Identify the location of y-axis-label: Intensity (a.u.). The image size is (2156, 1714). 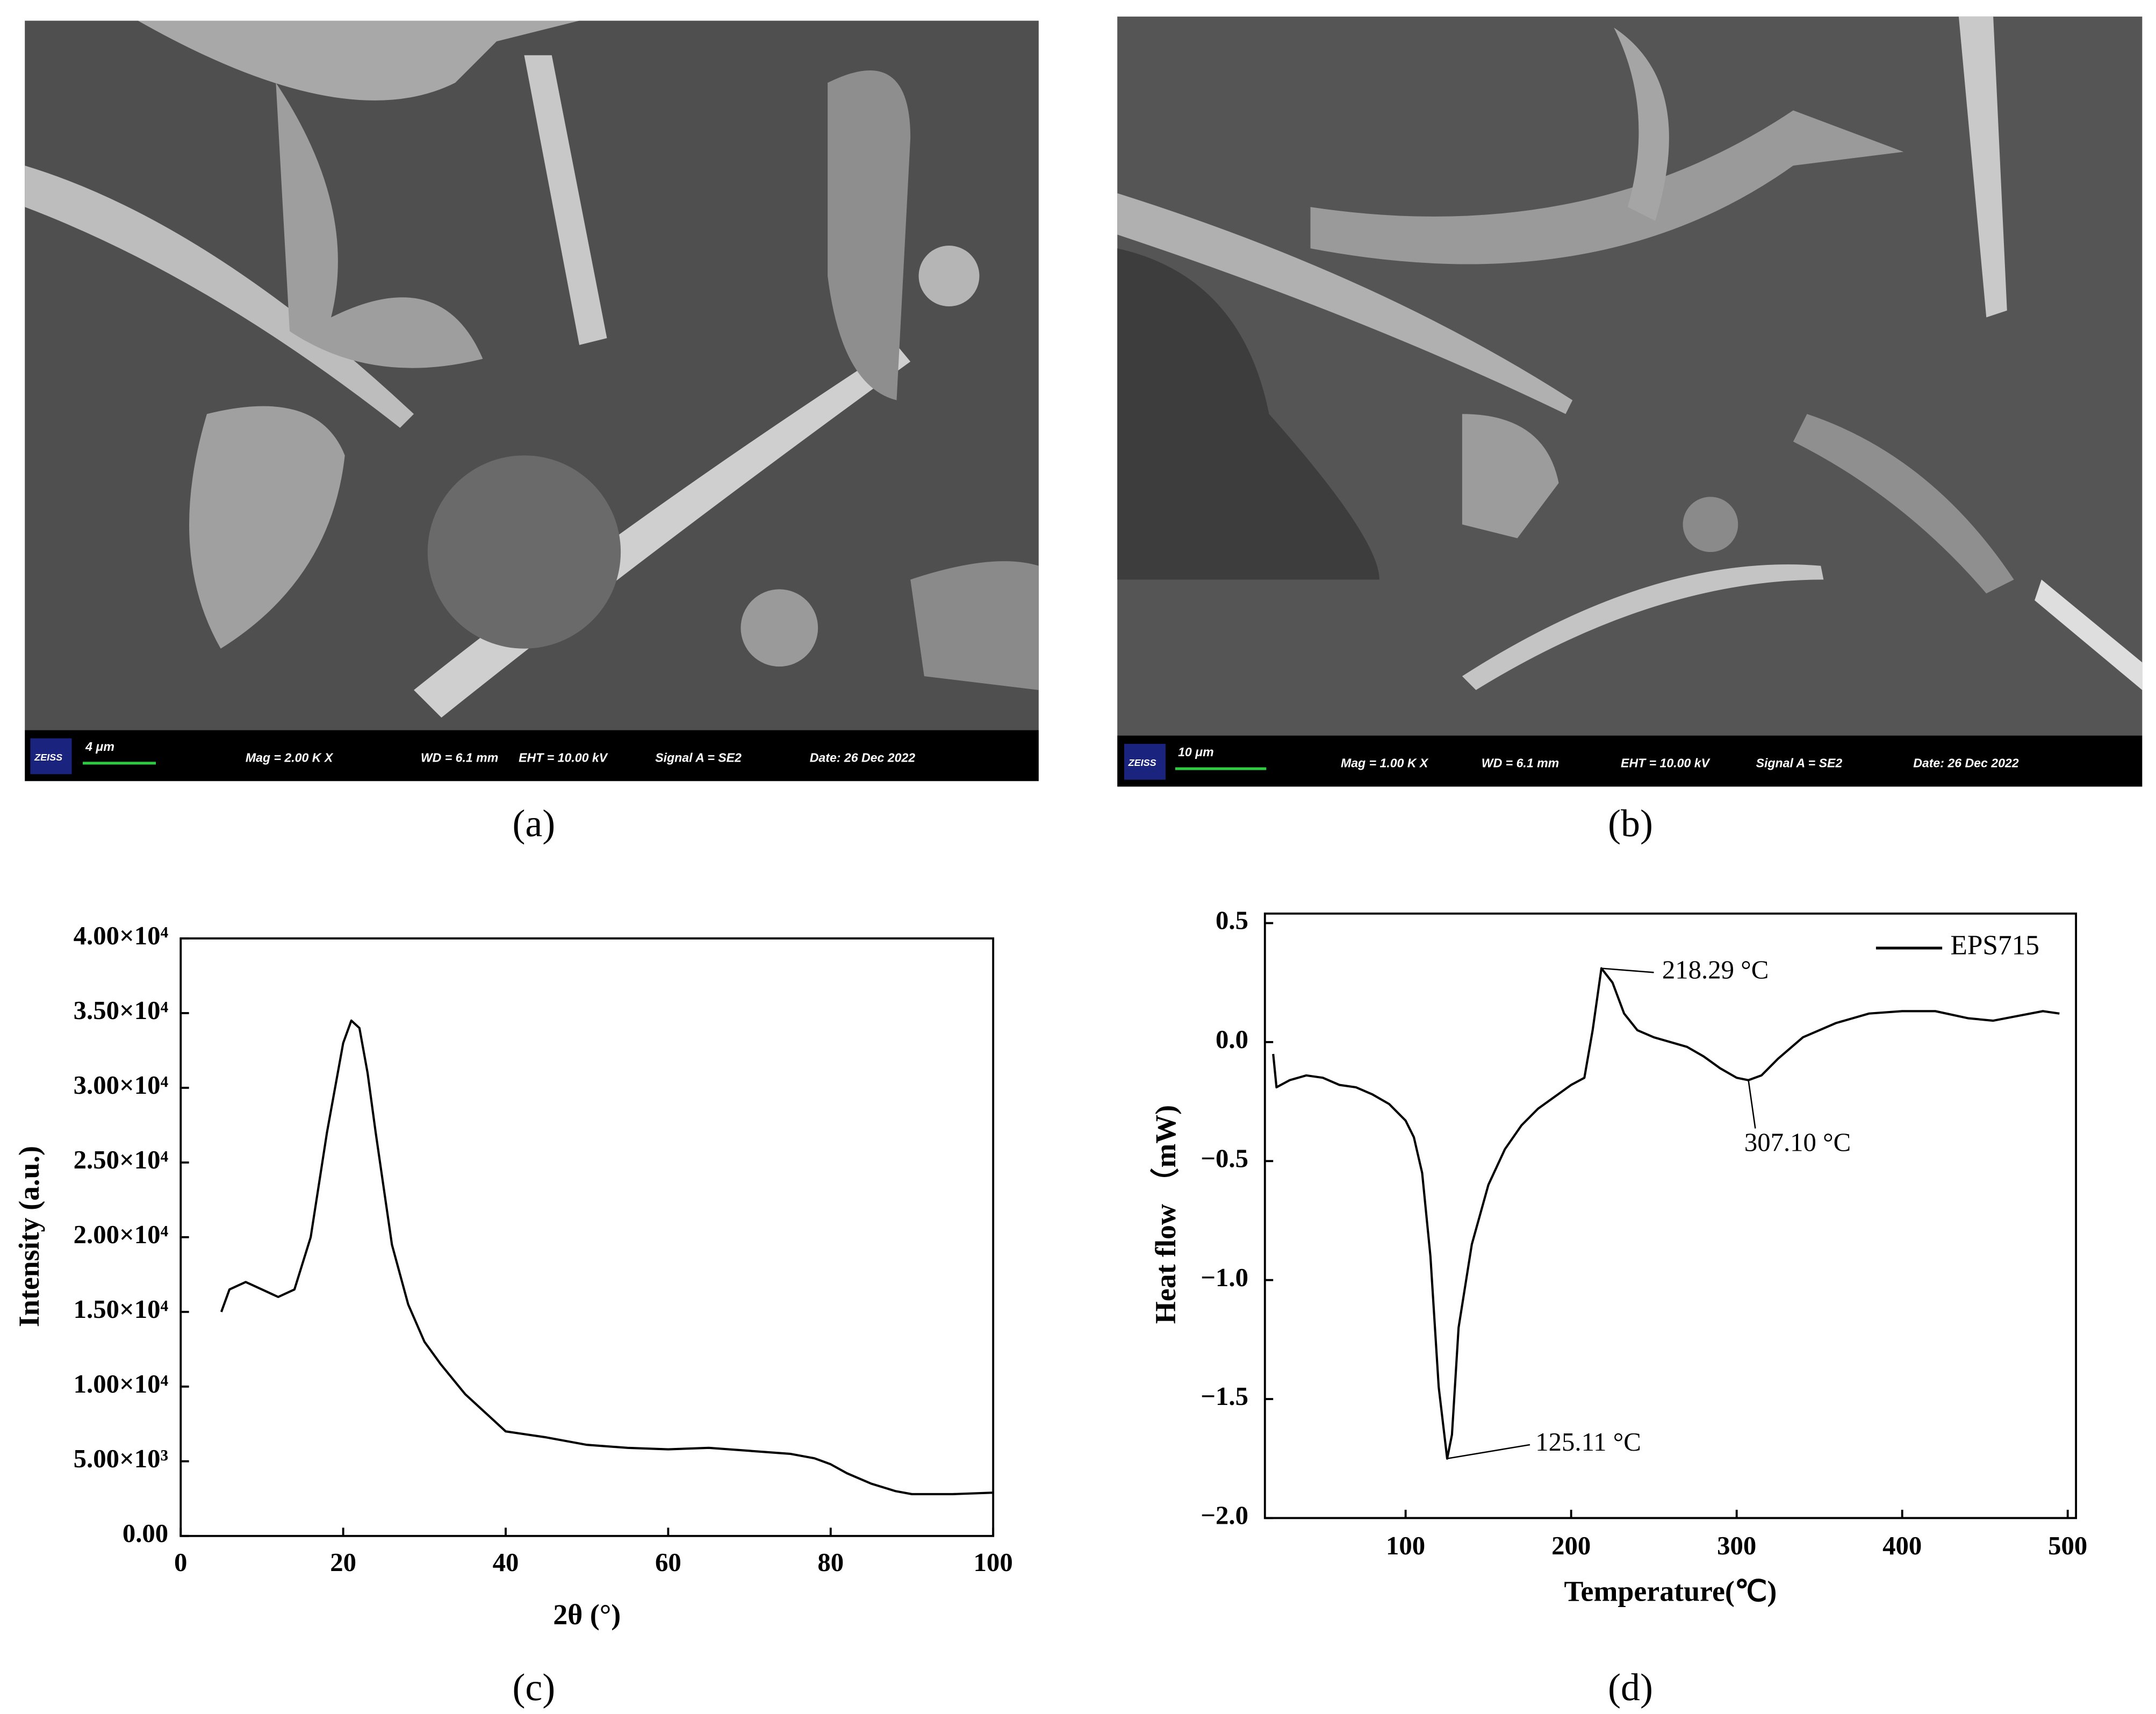
(29, 1237).